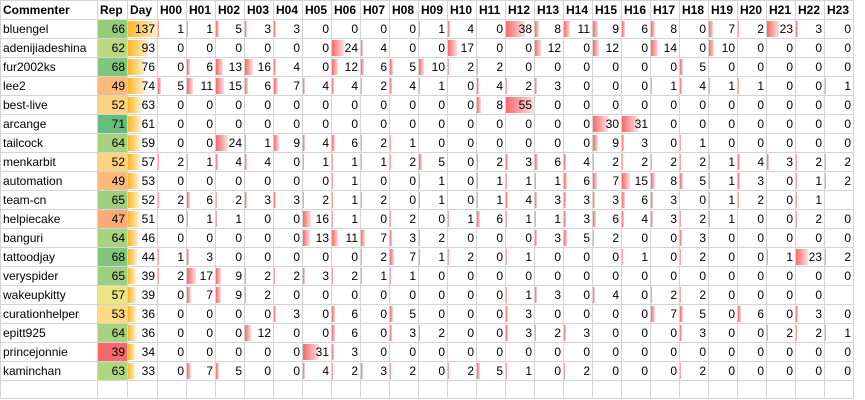 The height and width of the screenshot is (400, 865). I want to click on rep-cell: 66, so click(112, 29).